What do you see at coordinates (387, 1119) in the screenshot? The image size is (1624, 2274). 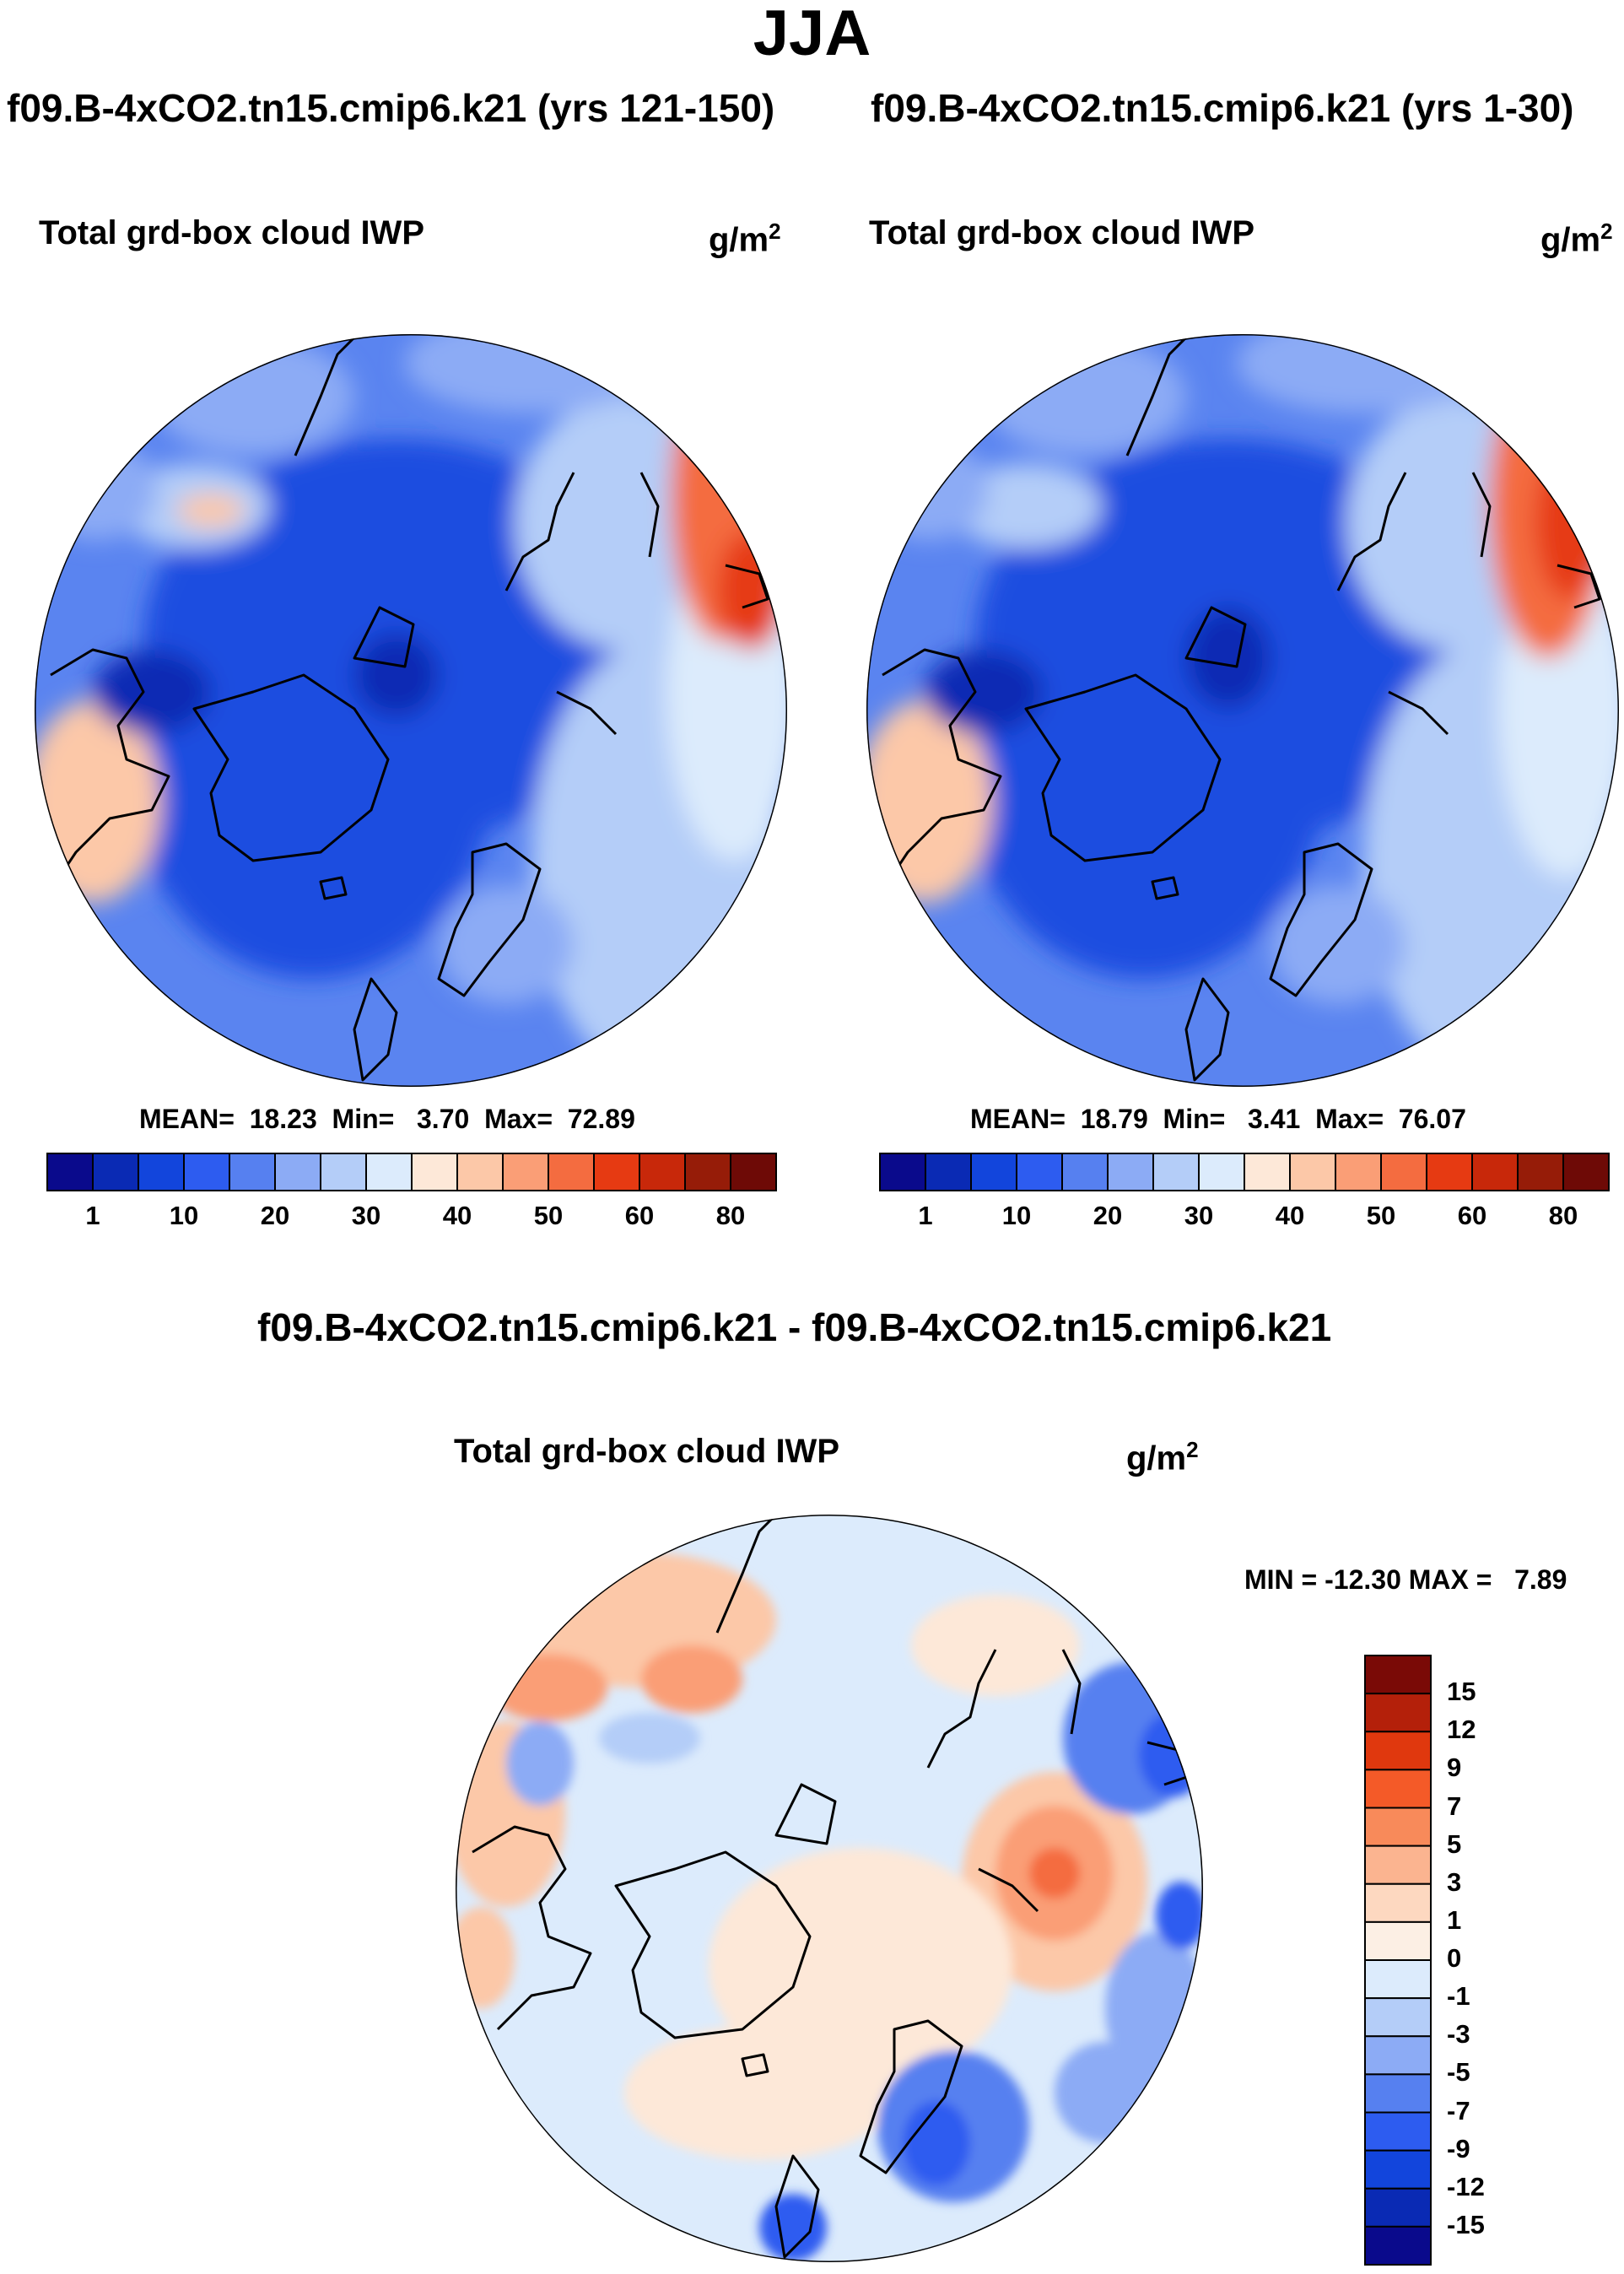 I see `panel1-stats: MEAN= 18.23 Min= 3.70 Max= 72.89` at bounding box center [387, 1119].